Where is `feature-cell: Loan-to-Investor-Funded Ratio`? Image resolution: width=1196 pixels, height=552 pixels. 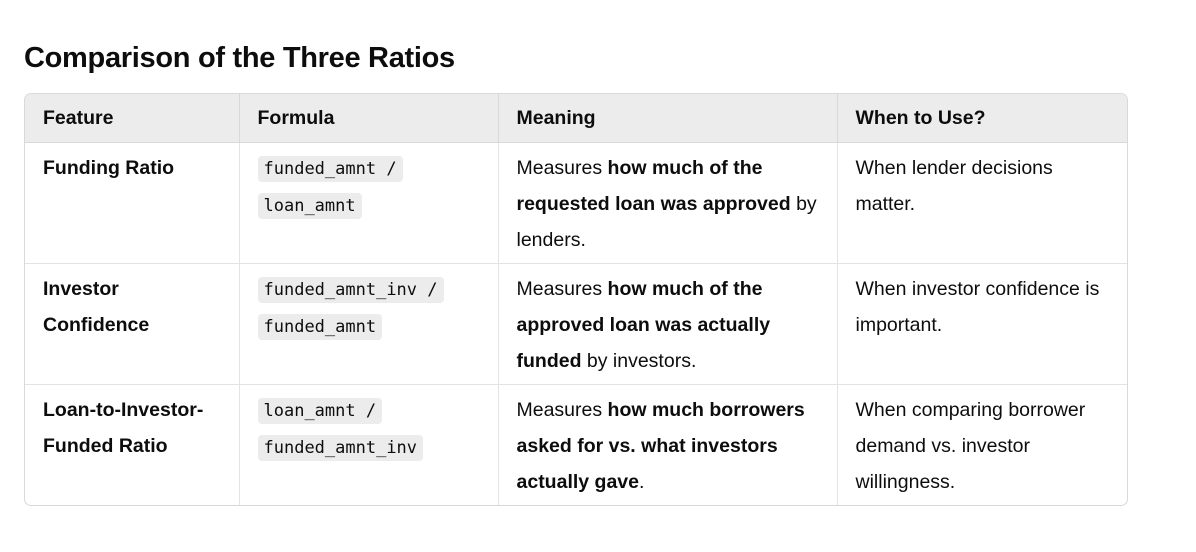 feature-cell: Loan-to-Investor-Funded Ratio is located at coordinates (132, 444).